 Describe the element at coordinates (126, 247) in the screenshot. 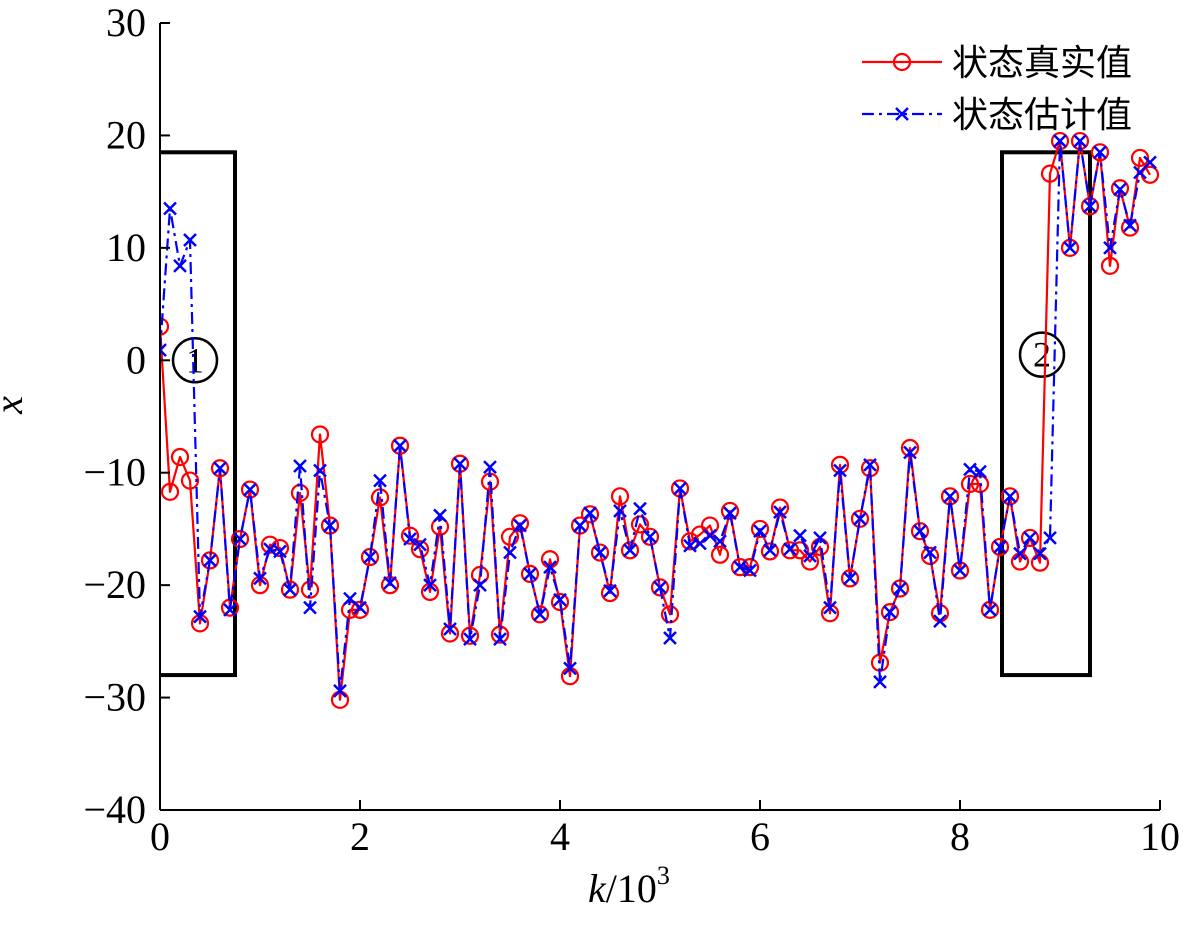

I see `y-tick-label: 10` at that location.